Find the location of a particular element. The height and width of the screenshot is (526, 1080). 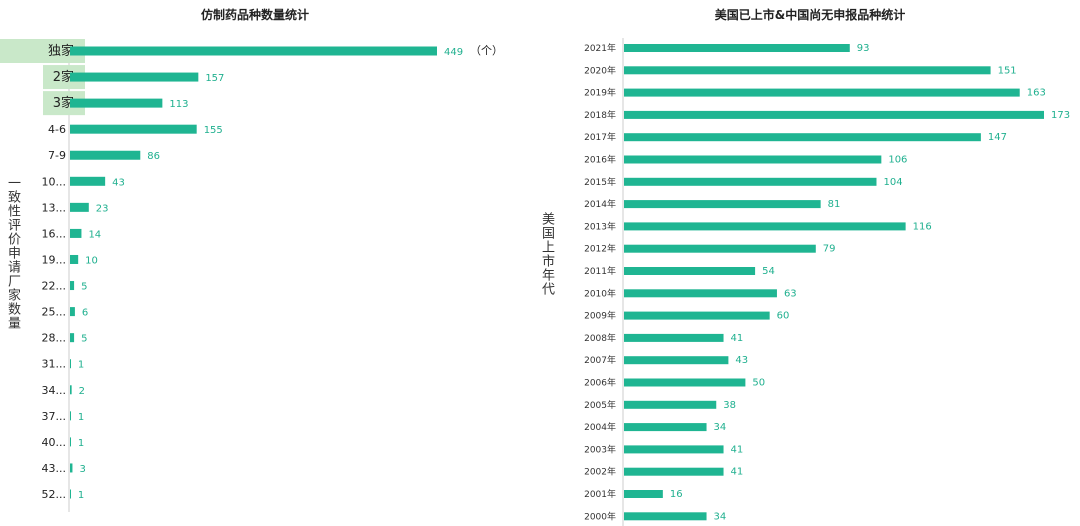

right-tick-label: 2008年 is located at coordinates (600, 338).